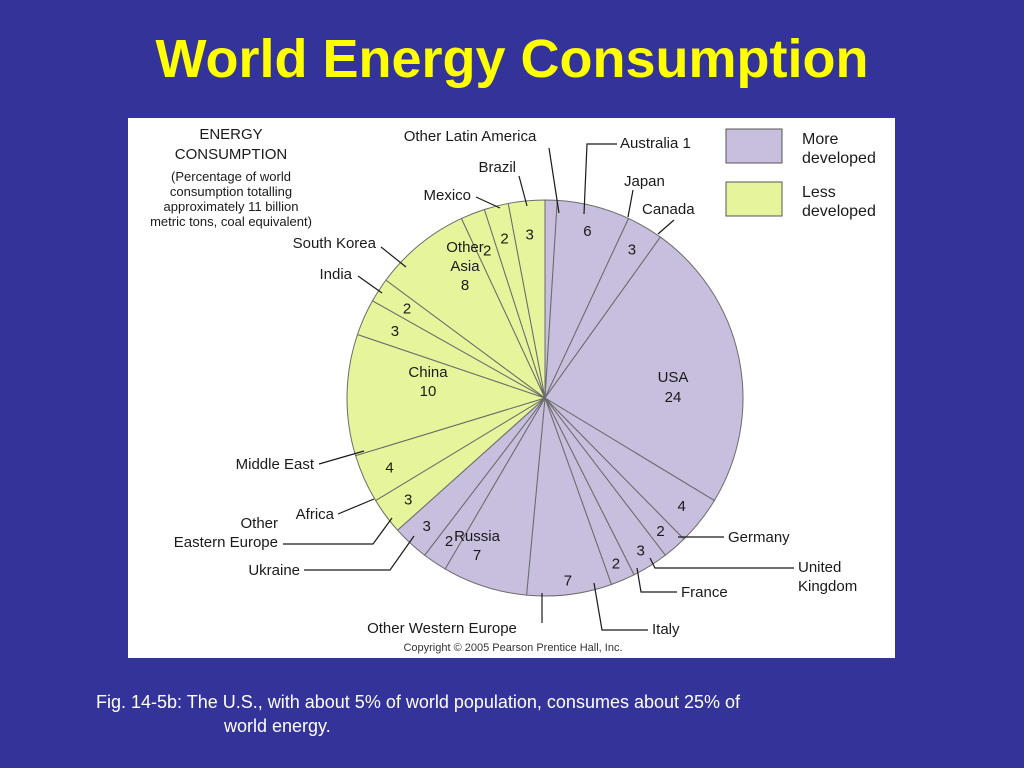 This screenshot has height=768, width=1024. What do you see at coordinates (465, 285) in the screenshot?
I see `slice-value-other-asia: 8` at bounding box center [465, 285].